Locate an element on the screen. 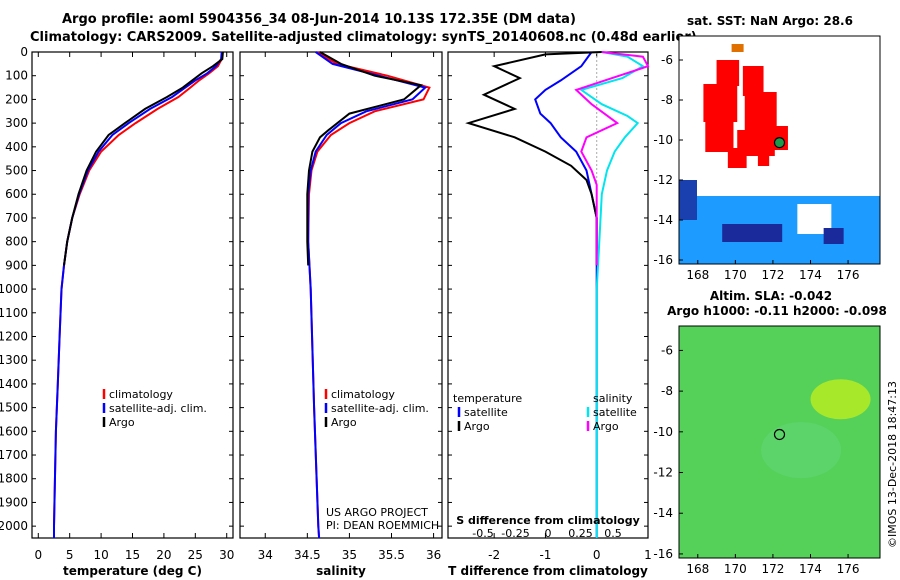  salinity-xtick-label: 36 is located at coordinates (433, 555).